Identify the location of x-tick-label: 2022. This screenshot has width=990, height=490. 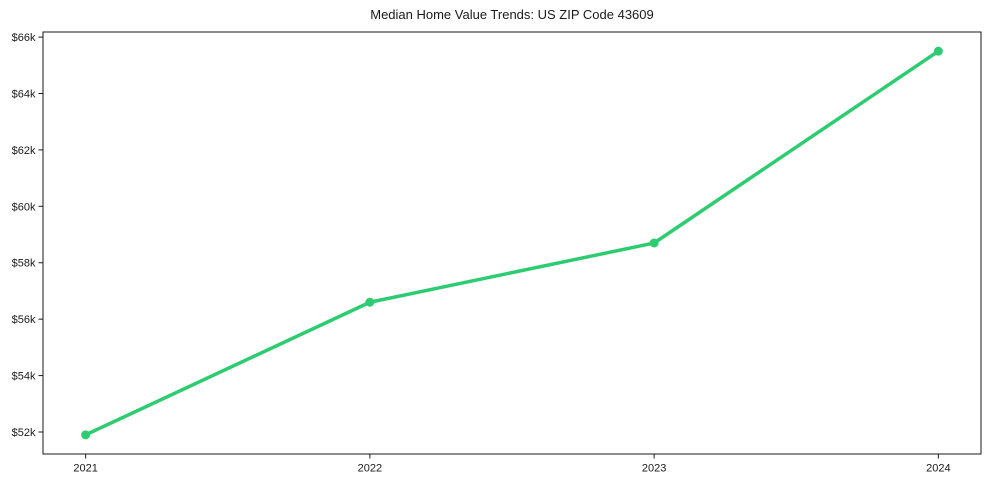
(370, 469).